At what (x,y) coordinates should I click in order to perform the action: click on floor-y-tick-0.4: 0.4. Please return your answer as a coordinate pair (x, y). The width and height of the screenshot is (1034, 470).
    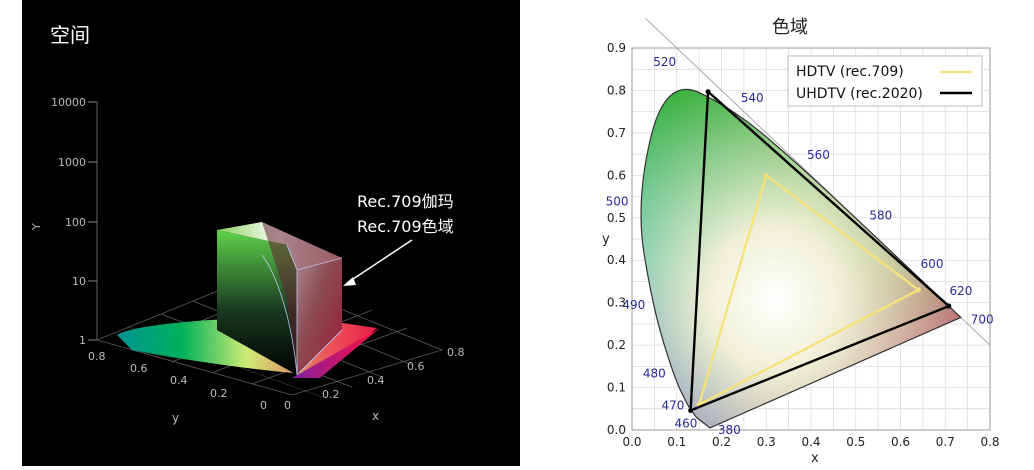
    Looking at the image, I should click on (179, 380).